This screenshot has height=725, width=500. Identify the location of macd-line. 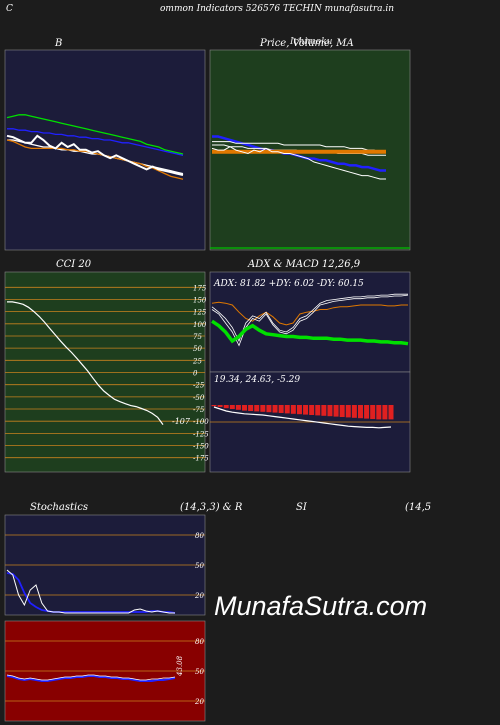
(302, 417).